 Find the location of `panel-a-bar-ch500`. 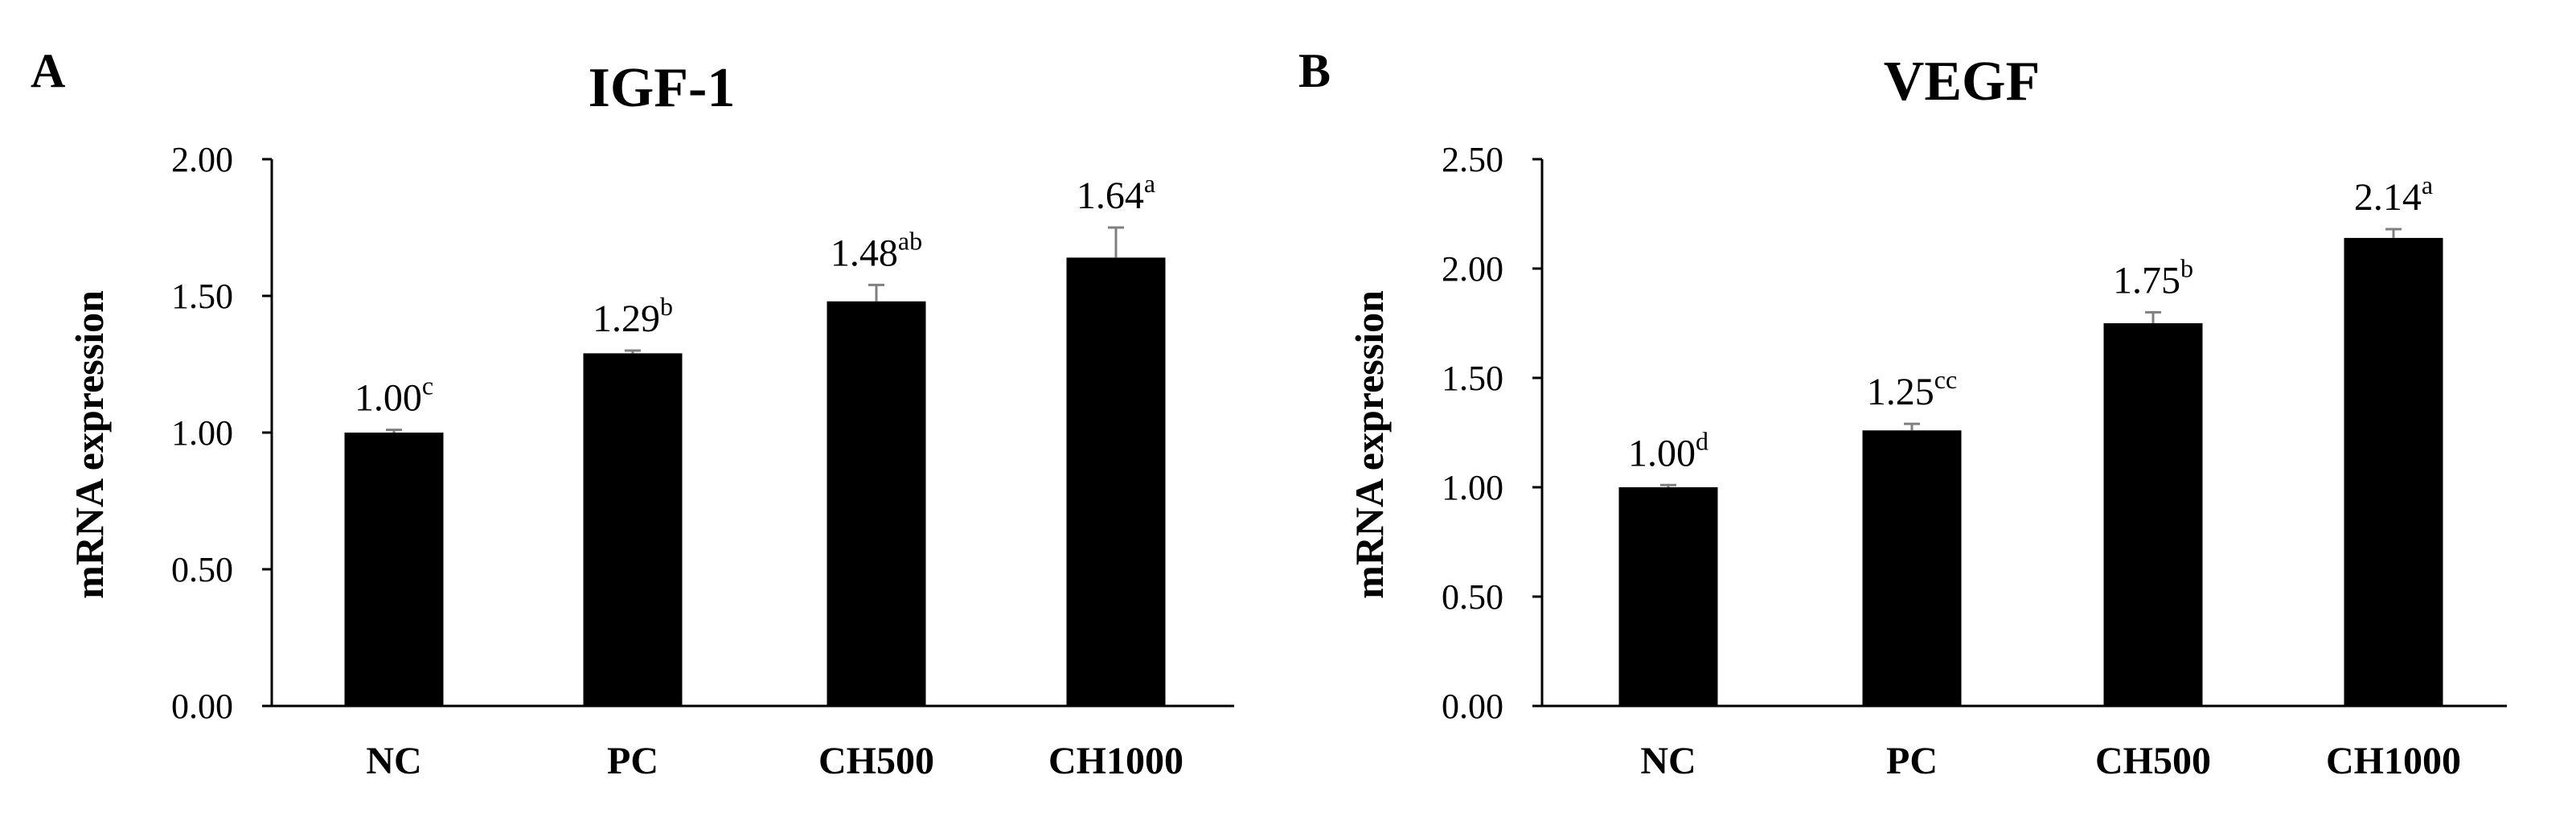

panel-a-bar-ch500 is located at coordinates (876, 503).